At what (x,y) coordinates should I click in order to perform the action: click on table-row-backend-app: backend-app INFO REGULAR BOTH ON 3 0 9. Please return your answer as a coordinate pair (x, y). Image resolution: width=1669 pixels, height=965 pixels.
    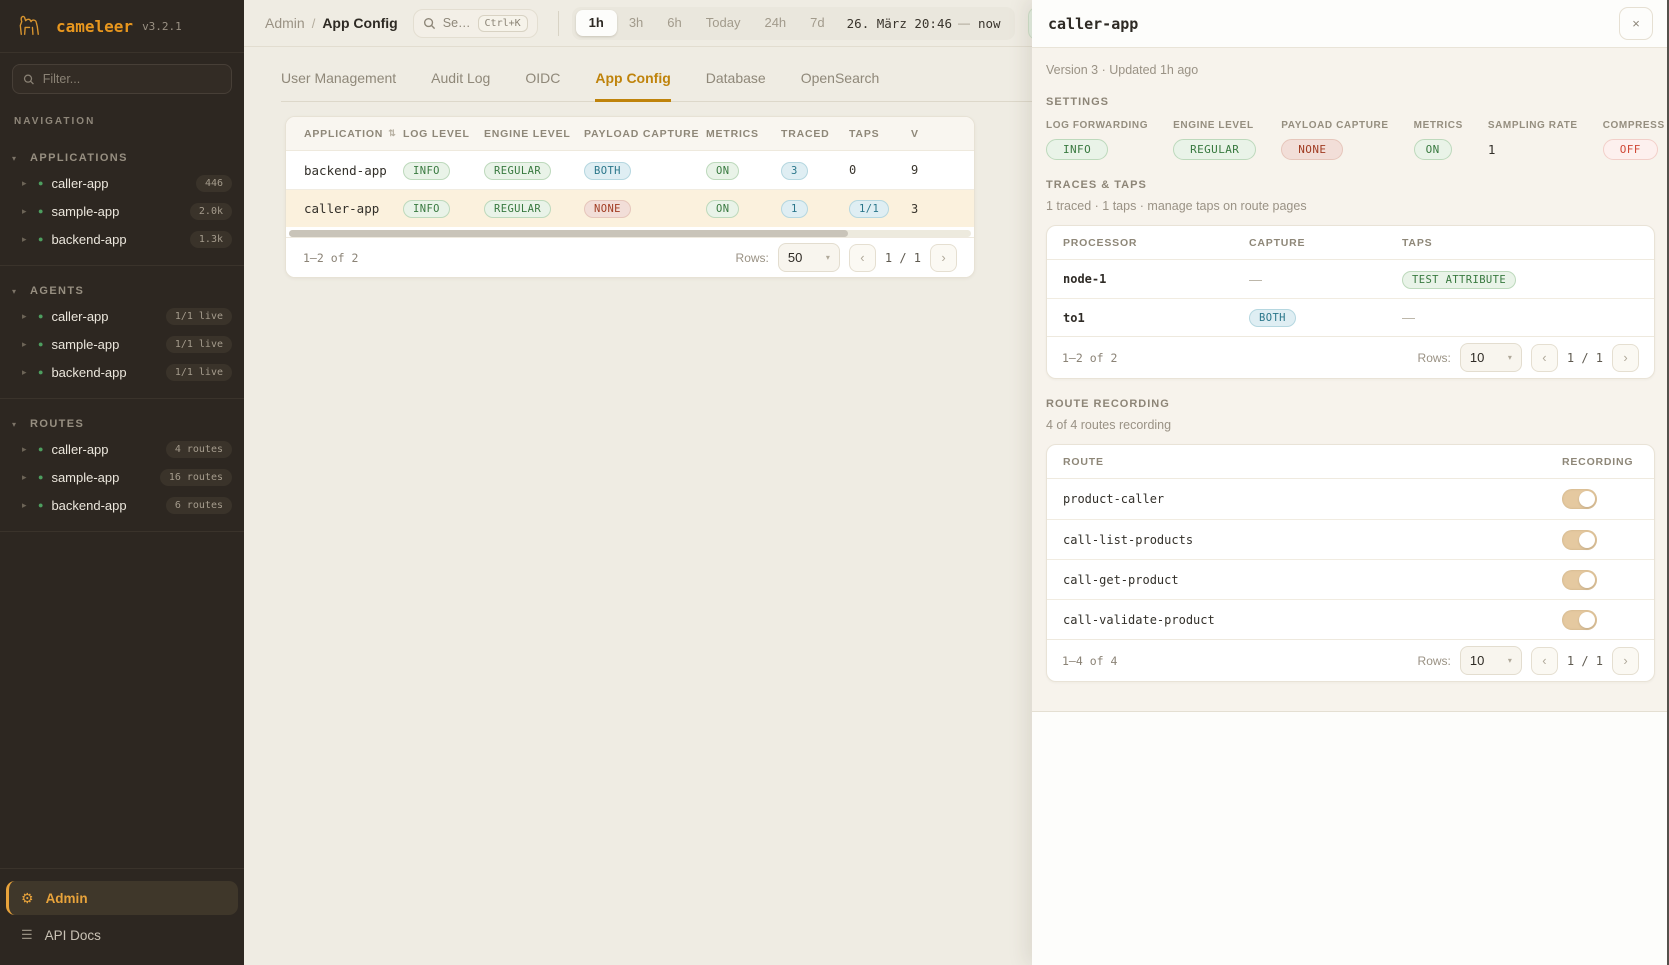
    Looking at the image, I should click on (630, 170).